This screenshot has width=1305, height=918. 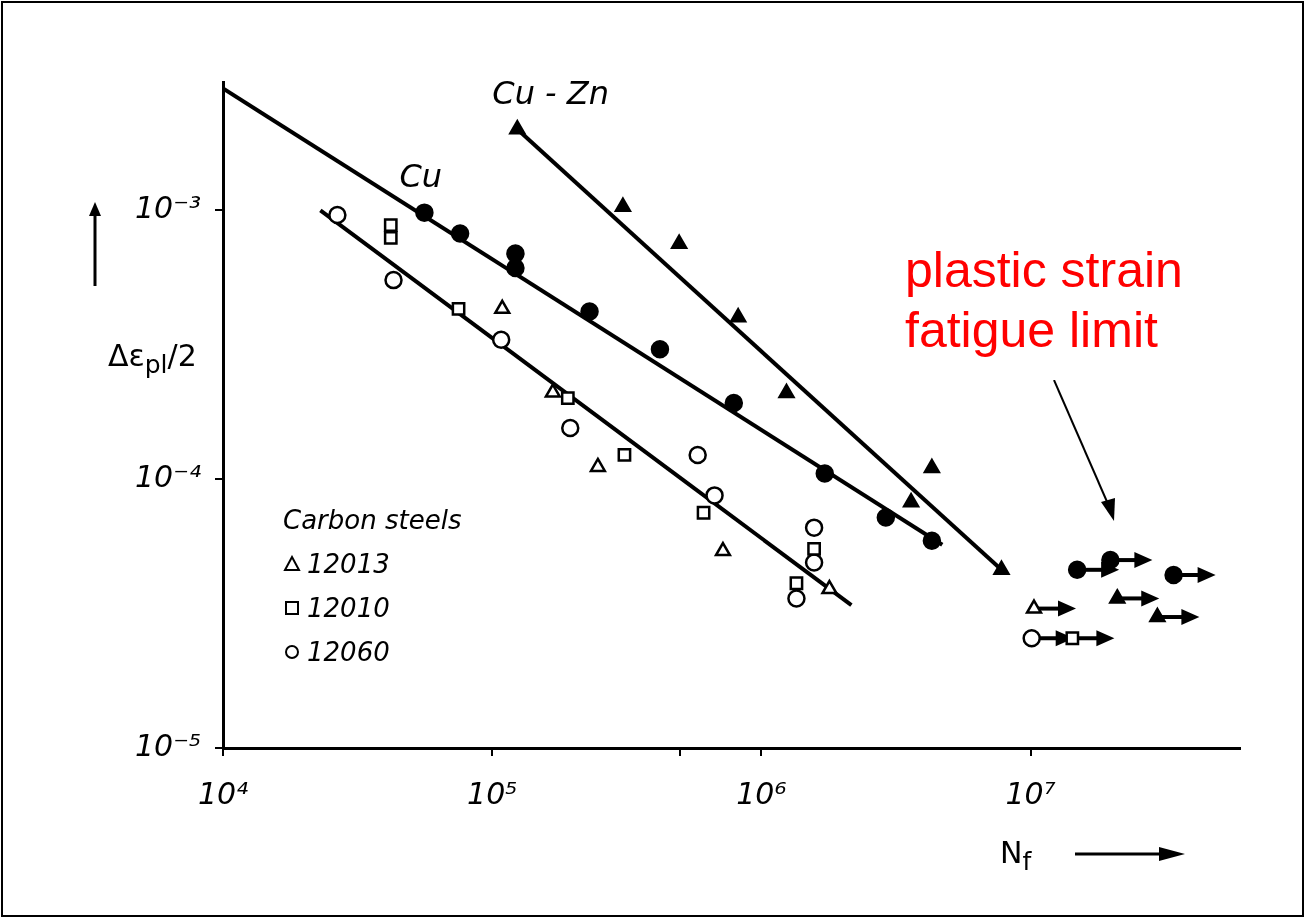 What do you see at coordinates (372, 520) in the screenshot?
I see `legend-title: Carbon steels` at bounding box center [372, 520].